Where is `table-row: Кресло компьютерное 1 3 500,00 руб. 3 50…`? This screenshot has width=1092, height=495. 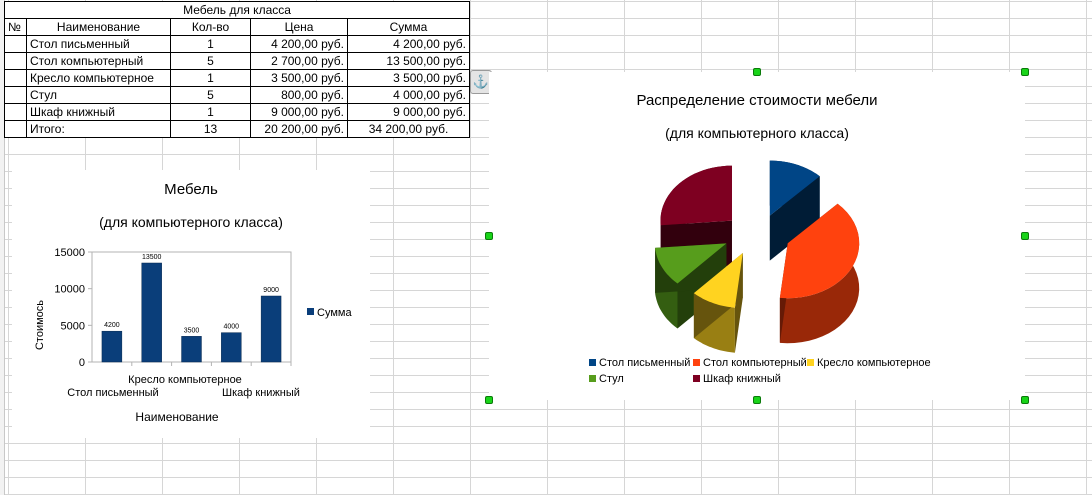 table-row: Кресло компьютерное 1 3 500,00 руб. 3 50… is located at coordinates (237, 78).